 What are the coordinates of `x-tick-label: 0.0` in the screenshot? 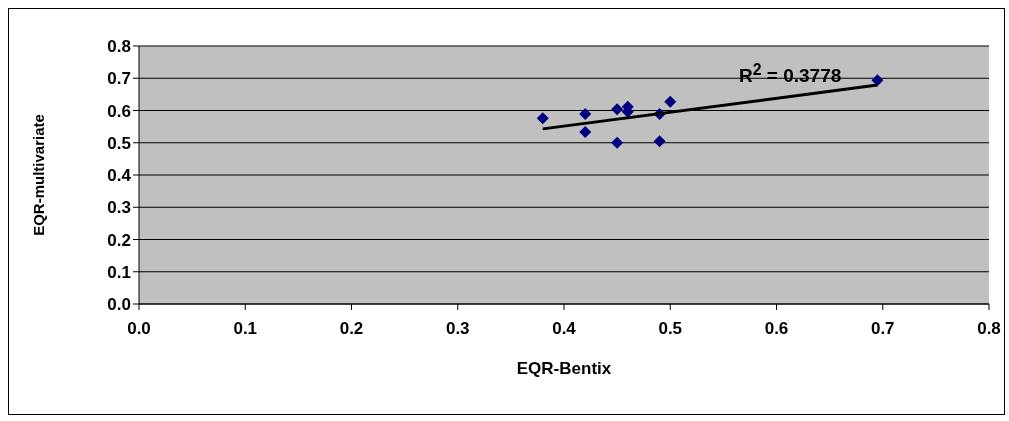 It's located at (139, 329).